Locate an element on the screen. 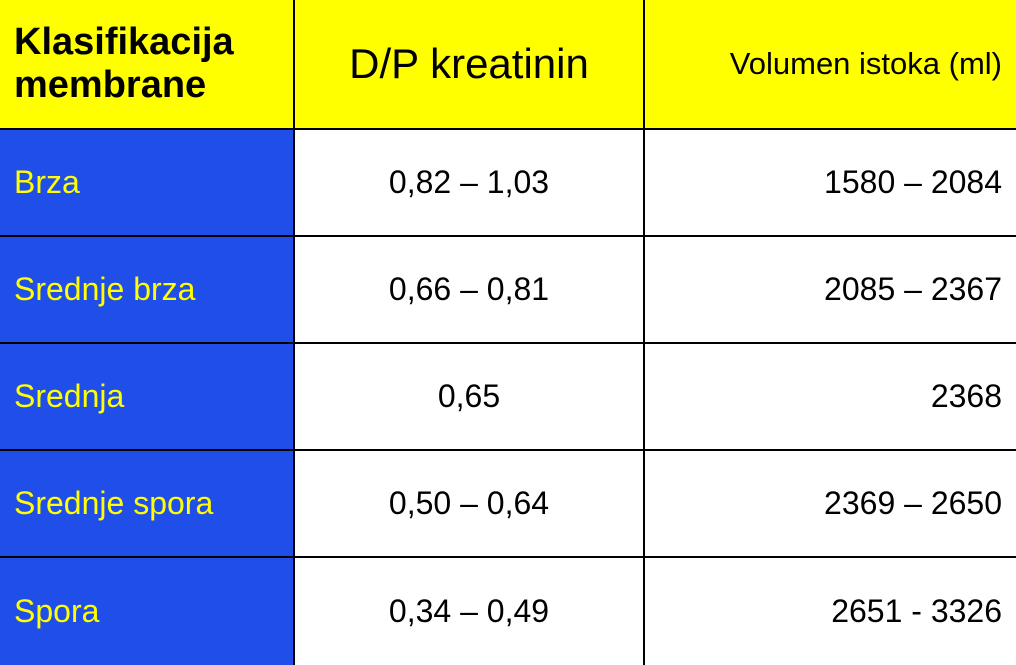 The image size is (1016, 665). volume-value: 2369 – 2650 is located at coordinates (913, 503).